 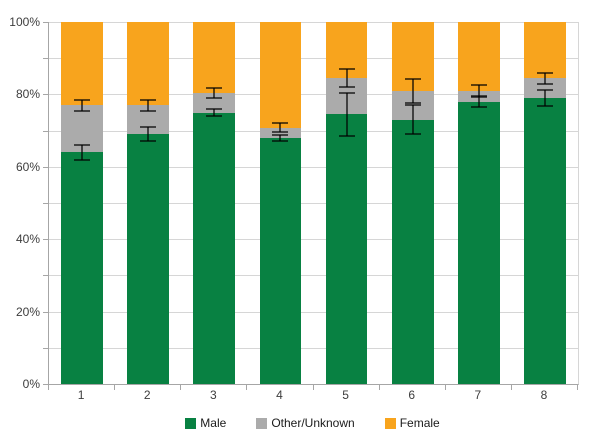 I want to click on x-axis: 1 2 3 4 5 6 7 8, so click(x=312, y=397).